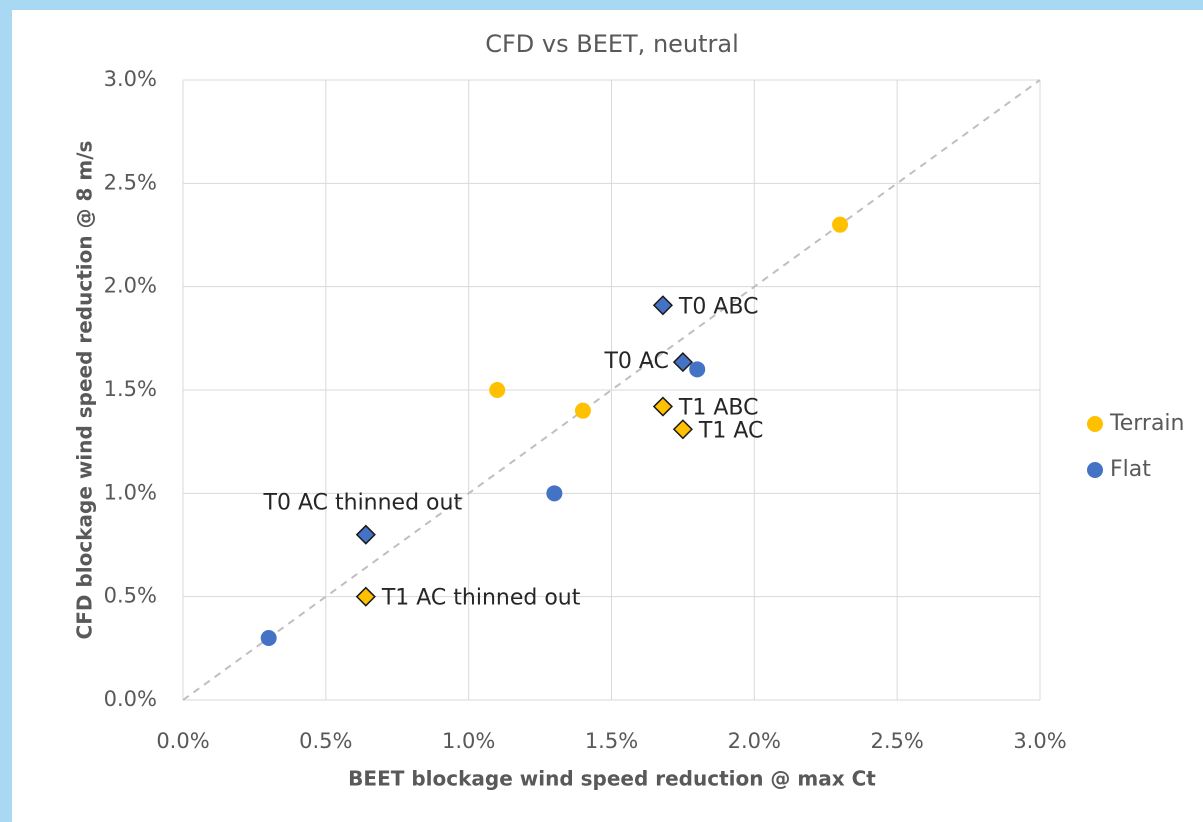  What do you see at coordinates (718, 408) in the screenshot?
I see `point-label: T1 ABC` at bounding box center [718, 408].